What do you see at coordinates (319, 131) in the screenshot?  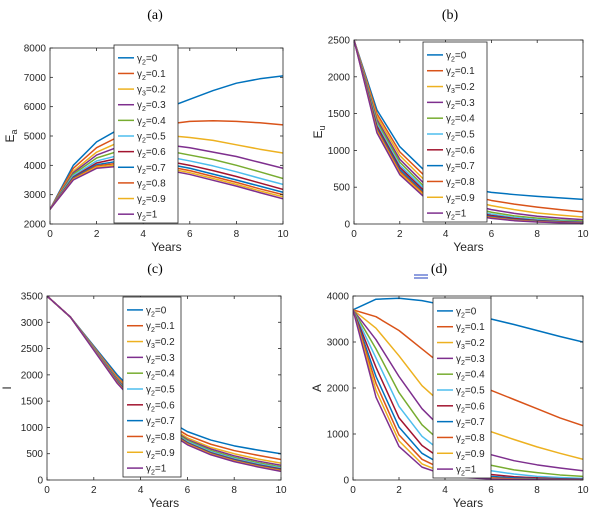 I see `y-axis-label: Eu` at bounding box center [319, 131].